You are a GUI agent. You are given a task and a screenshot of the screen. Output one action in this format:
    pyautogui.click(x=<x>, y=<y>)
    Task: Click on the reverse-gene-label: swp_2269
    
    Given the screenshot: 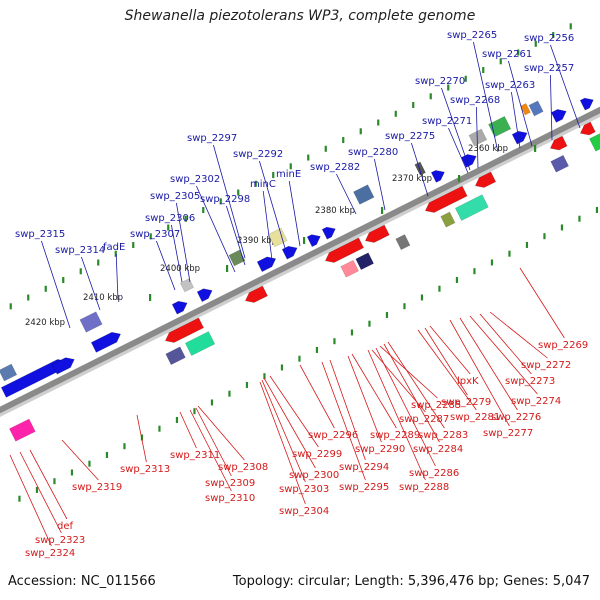 What is the action you would take?
    pyautogui.click(x=563, y=345)
    